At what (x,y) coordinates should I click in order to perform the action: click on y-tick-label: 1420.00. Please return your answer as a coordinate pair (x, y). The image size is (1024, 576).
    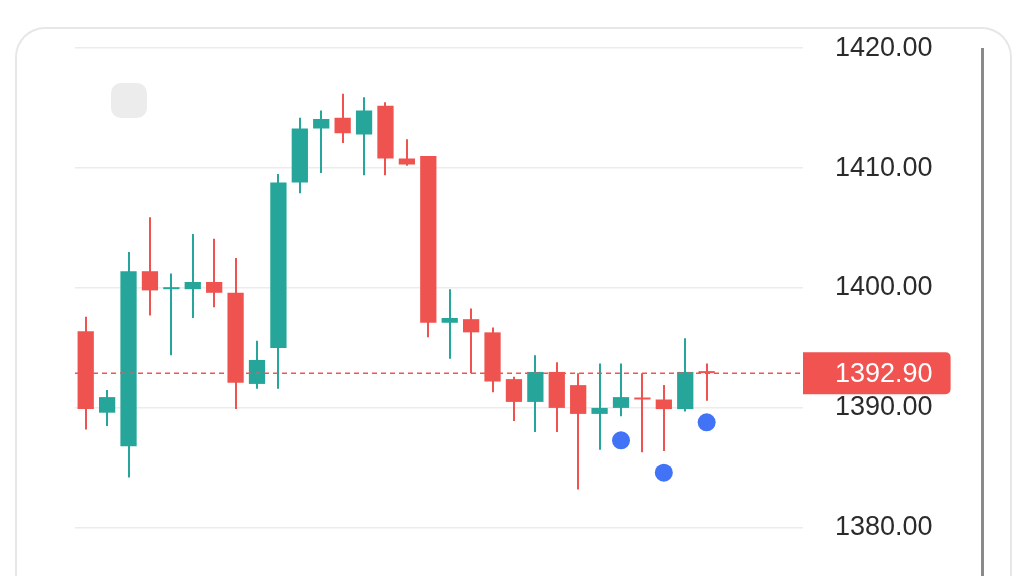
    Looking at the image, I should click on (884, 46).